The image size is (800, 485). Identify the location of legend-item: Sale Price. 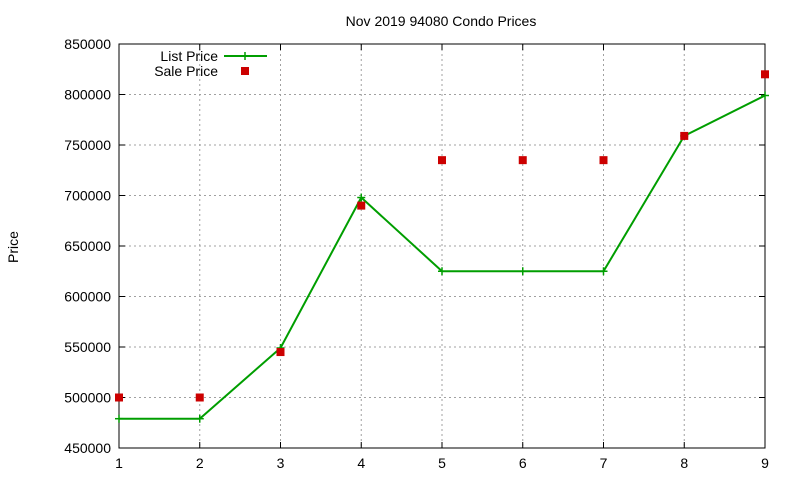
(201, 71).